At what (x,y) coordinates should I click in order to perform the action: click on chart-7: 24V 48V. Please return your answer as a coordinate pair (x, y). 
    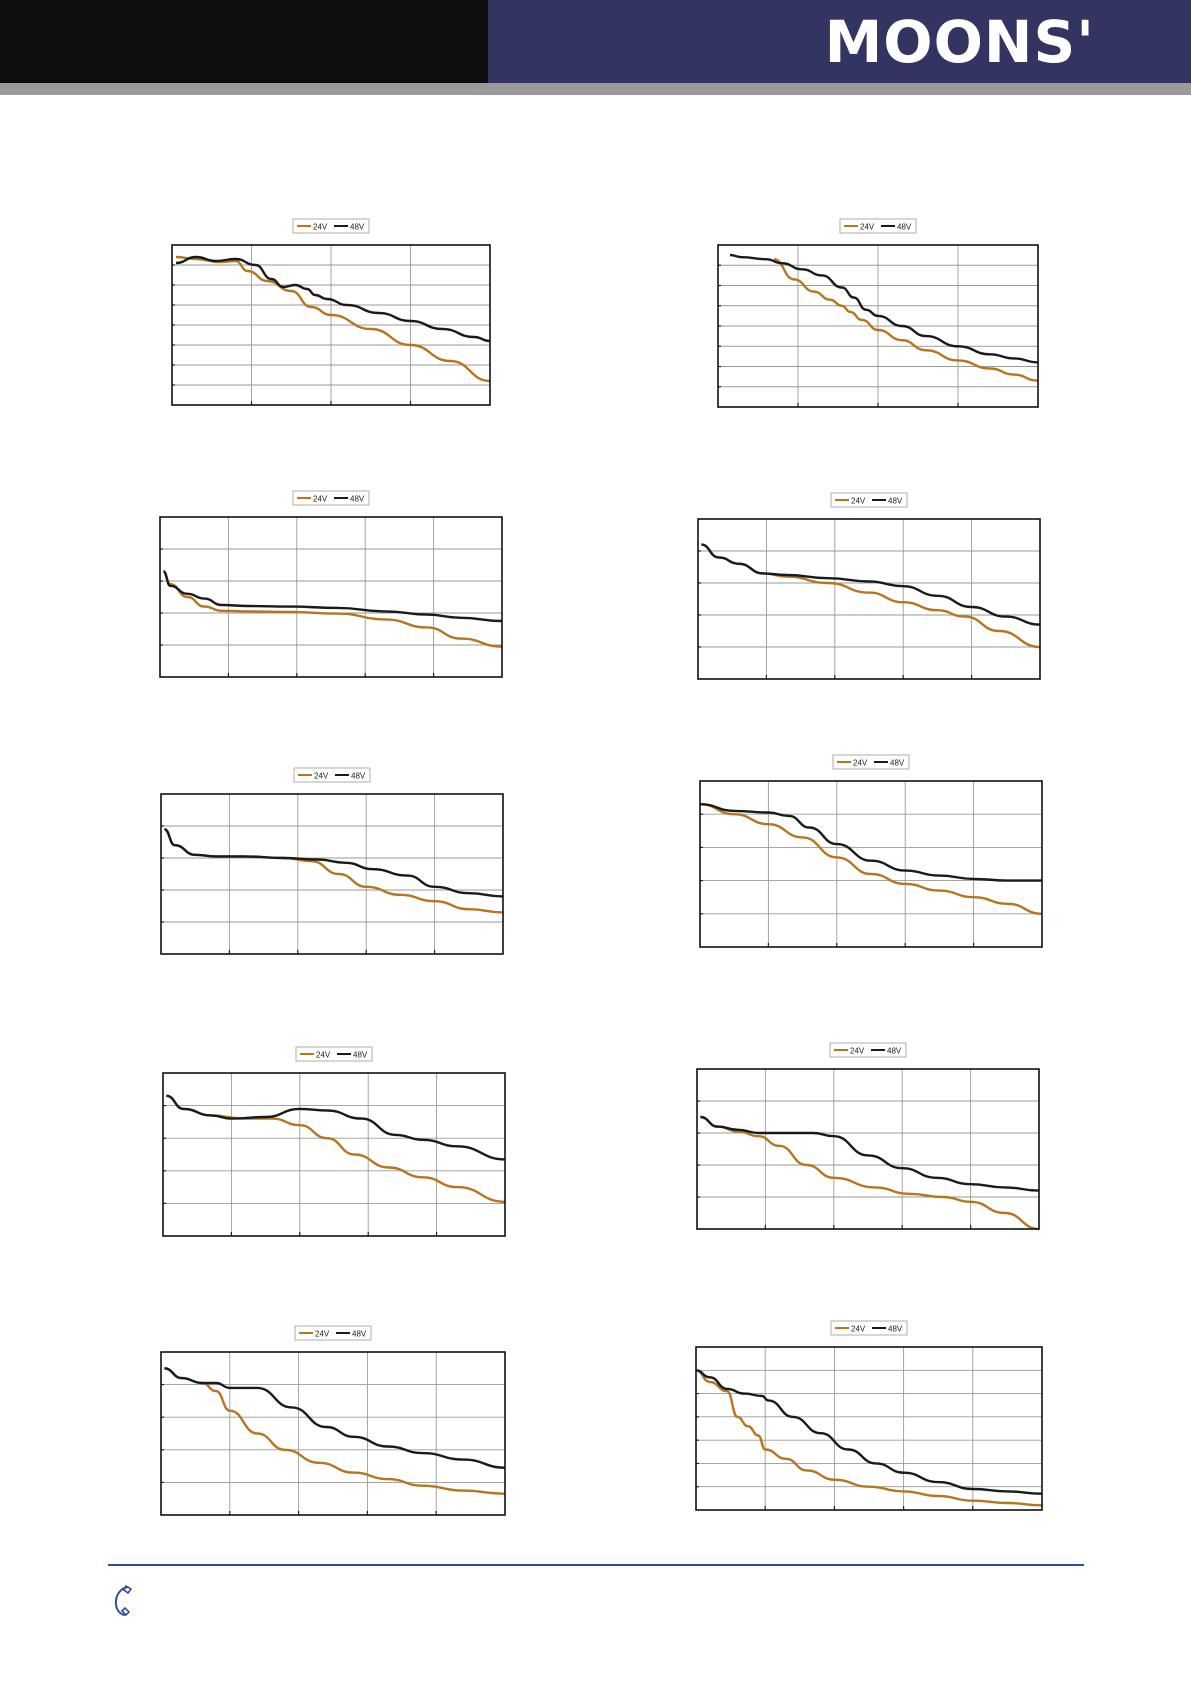
    Looking at the image, I should click on (868, 1136).